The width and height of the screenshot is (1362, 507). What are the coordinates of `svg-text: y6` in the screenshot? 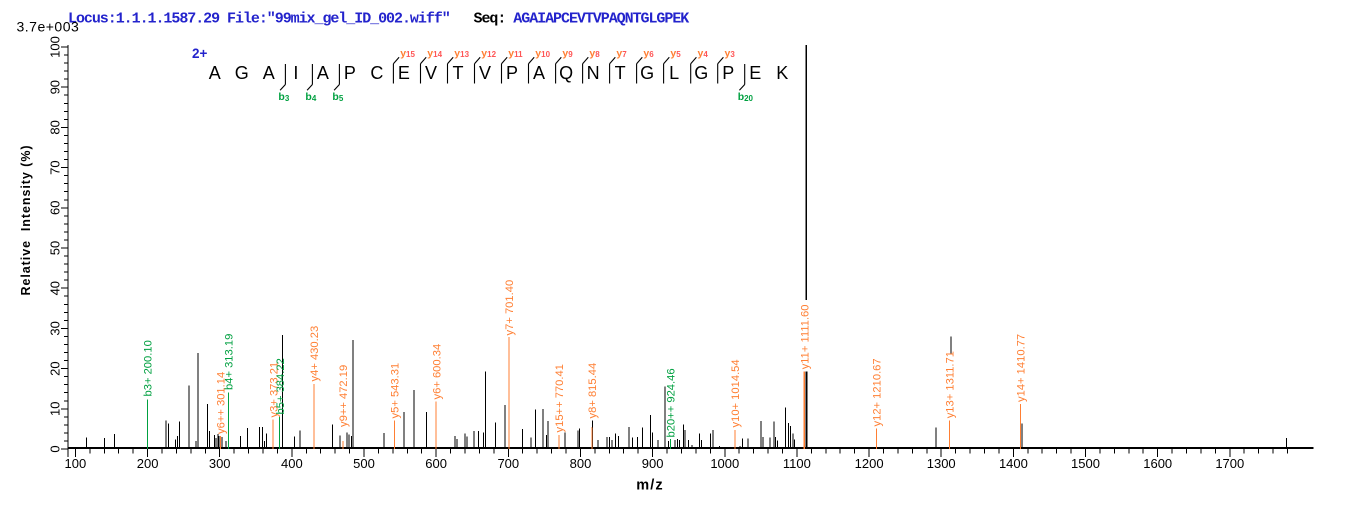 It's located at (648, 54).